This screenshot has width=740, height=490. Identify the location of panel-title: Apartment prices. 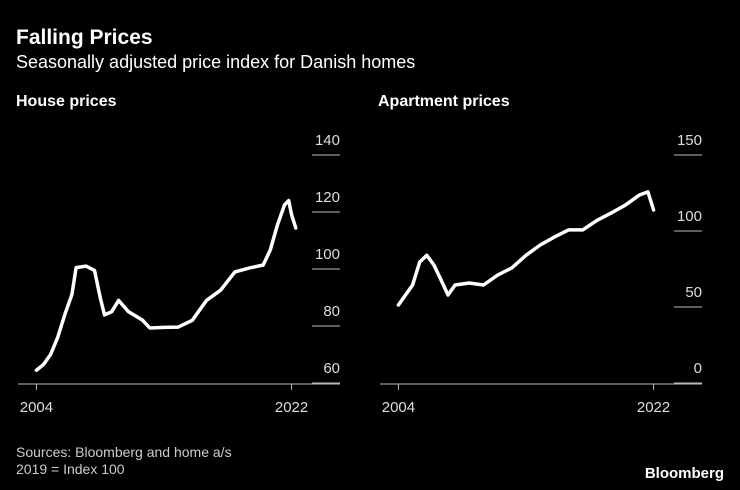
(444, 101).